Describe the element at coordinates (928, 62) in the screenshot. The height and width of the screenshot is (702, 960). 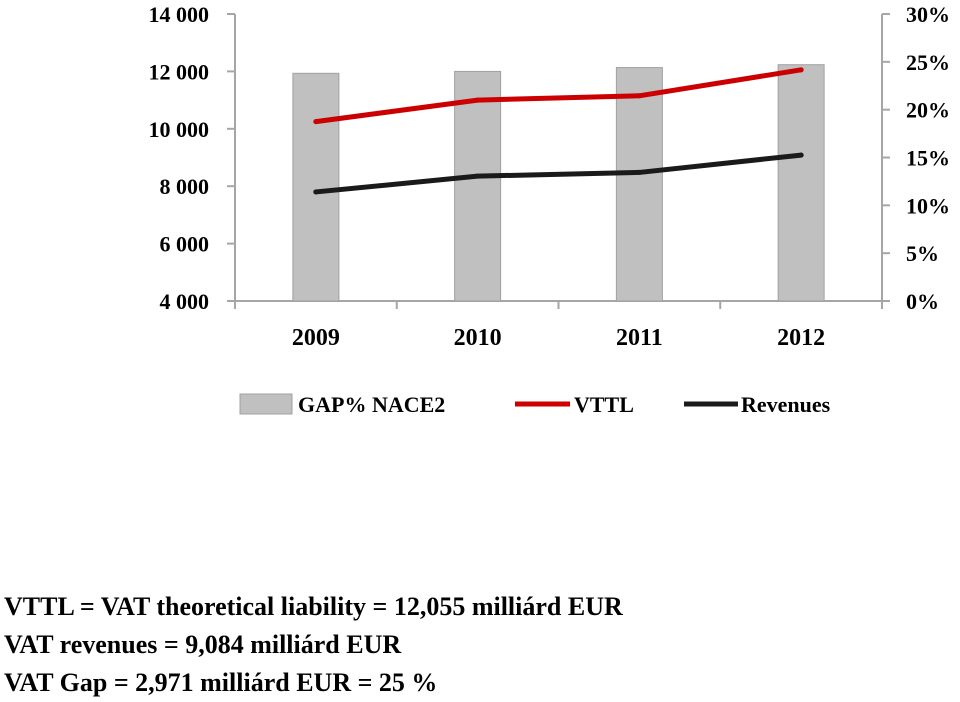
I see `right-tick-label: 25%` at that location.